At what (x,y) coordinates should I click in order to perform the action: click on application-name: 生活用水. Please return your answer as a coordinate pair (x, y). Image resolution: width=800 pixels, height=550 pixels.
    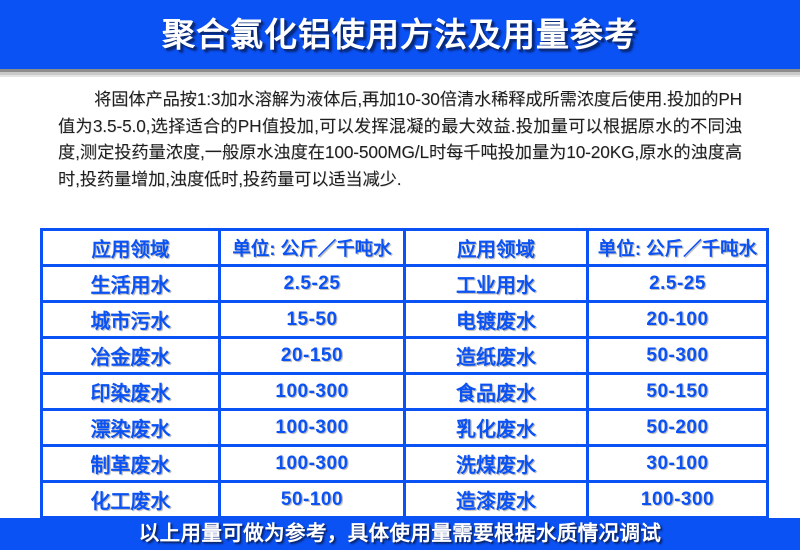
    Looking at the image, I should click on (130, 283).